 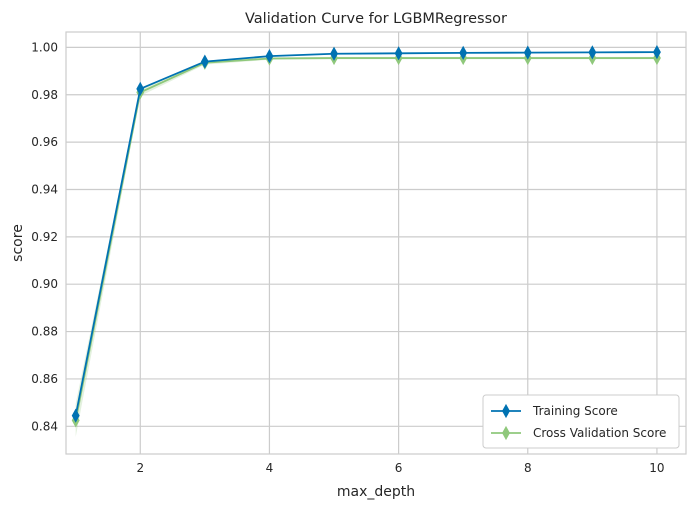 I want to click on x-tick-label: 6, so click(x=399, y=468).